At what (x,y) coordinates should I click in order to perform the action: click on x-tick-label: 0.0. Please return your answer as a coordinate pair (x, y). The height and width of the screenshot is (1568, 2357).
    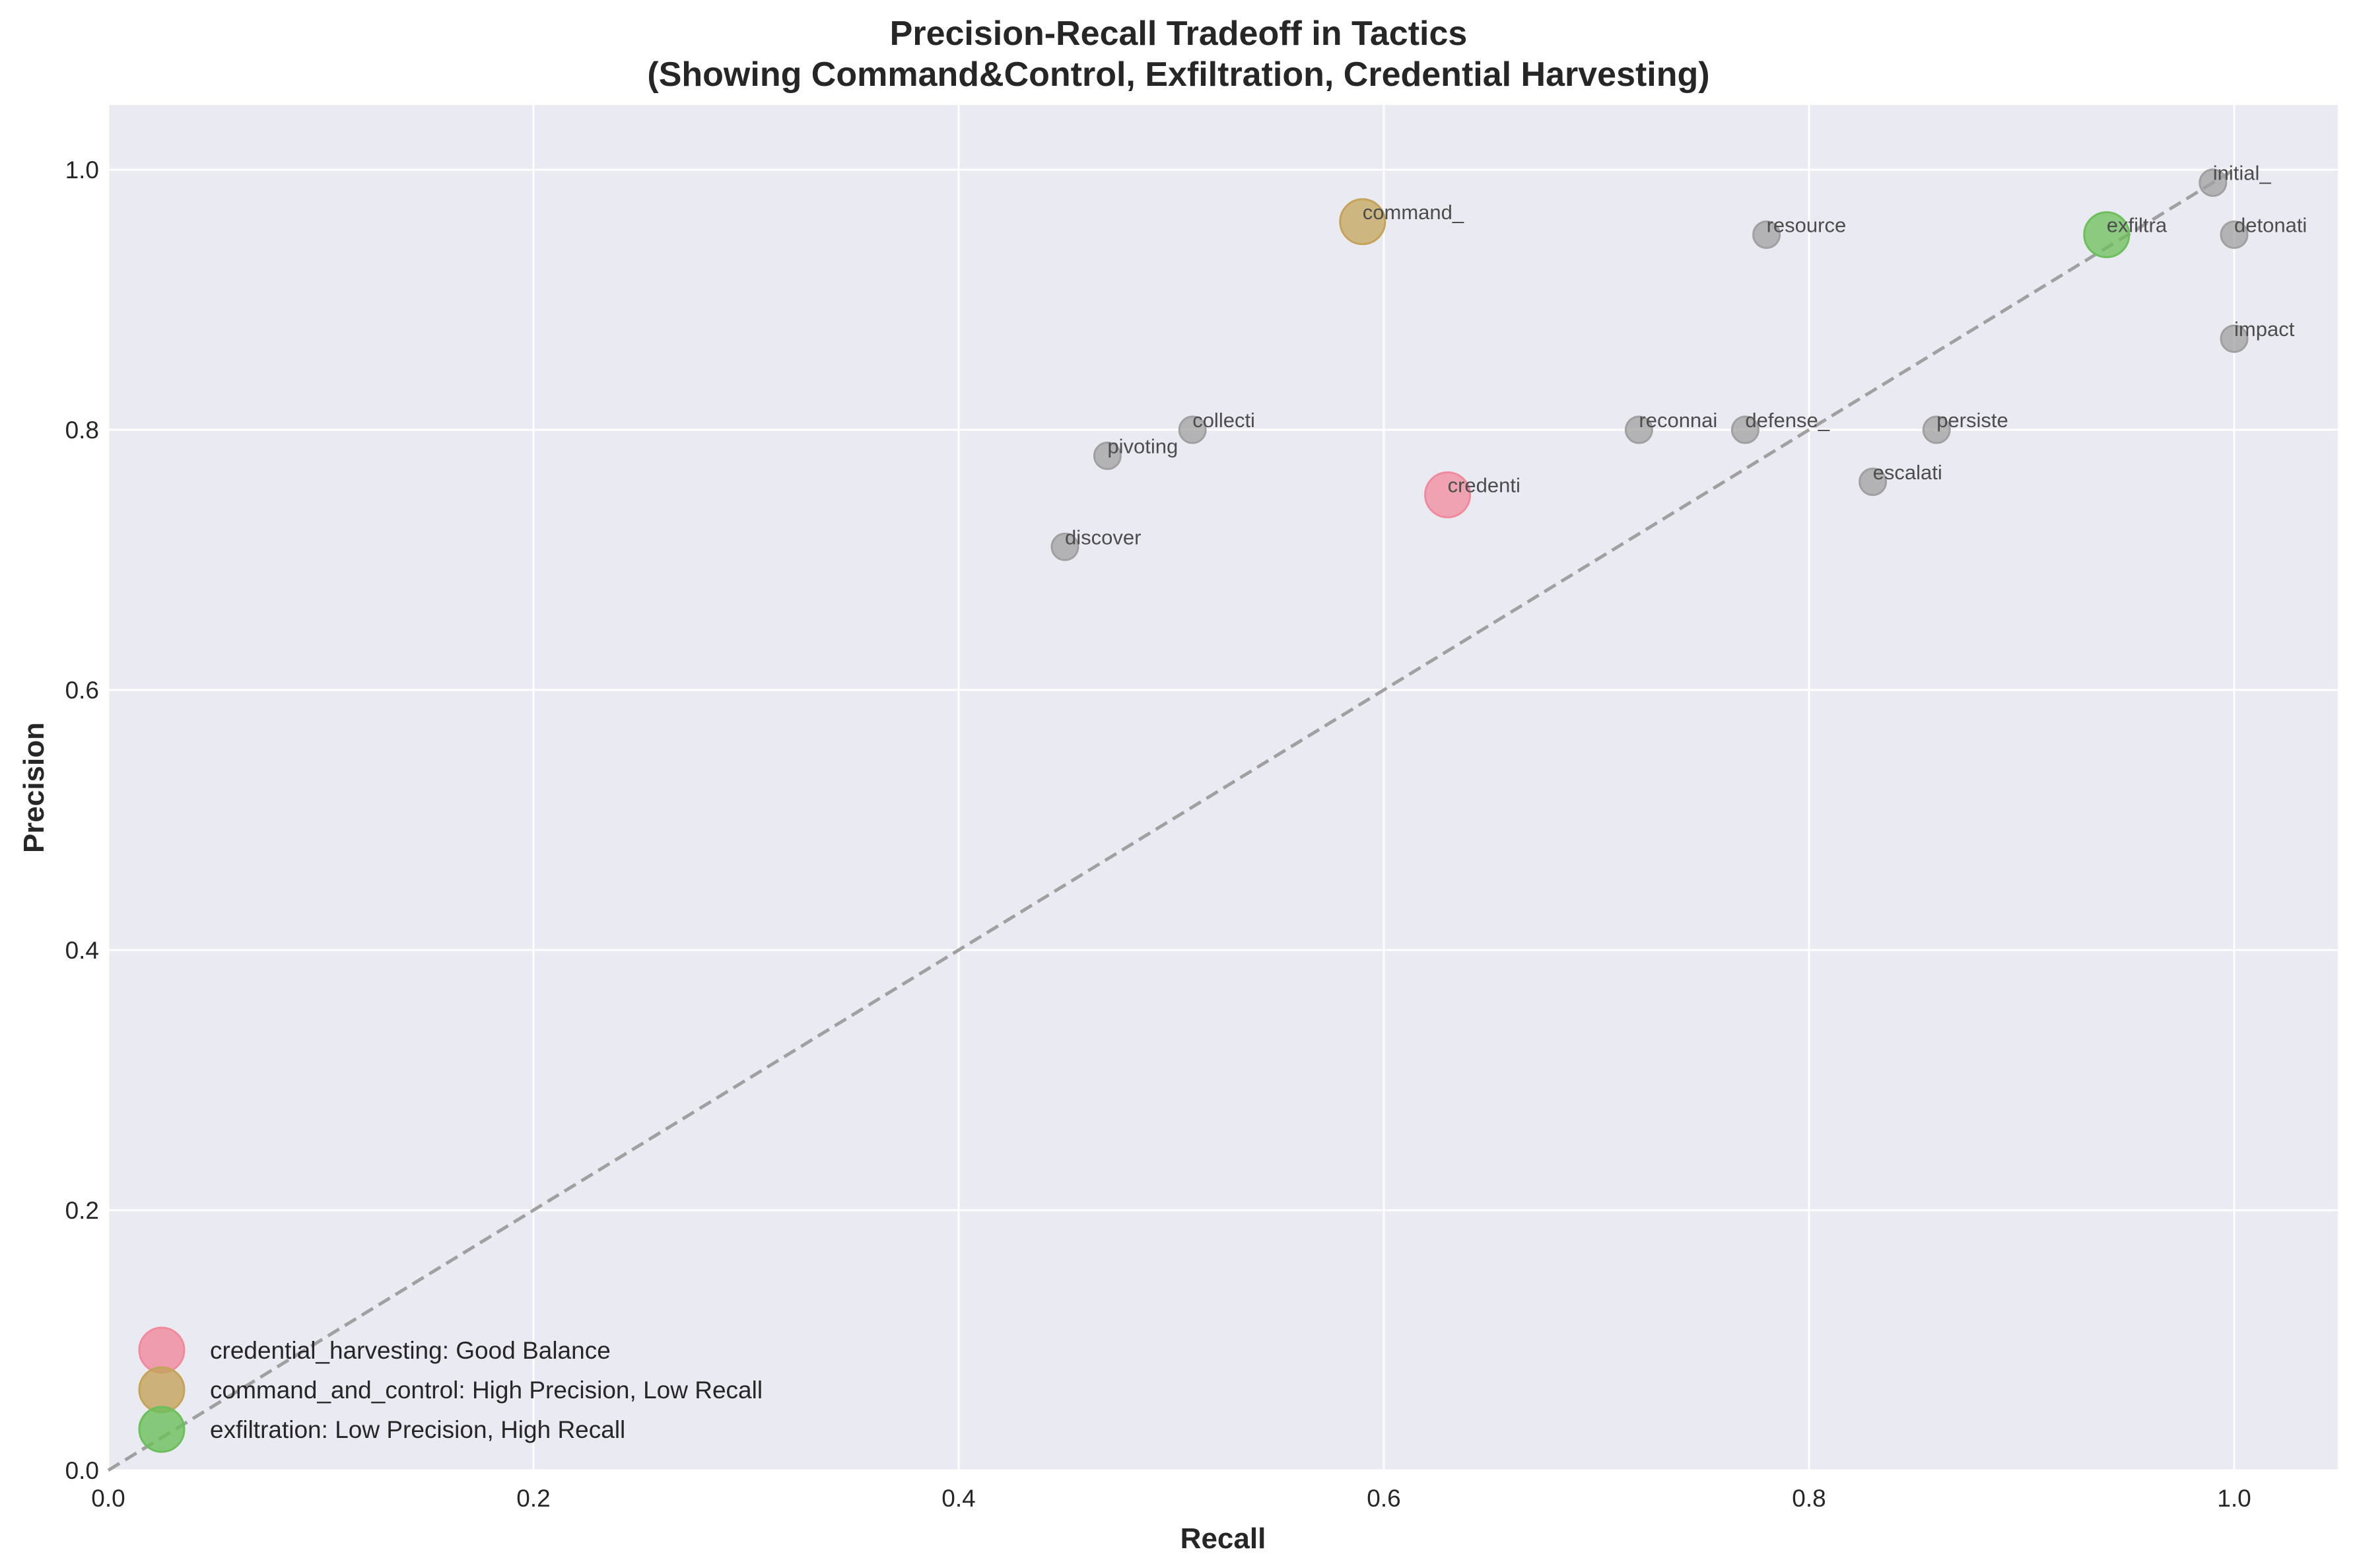
    Looking at the image, I should click on (108, 1499).